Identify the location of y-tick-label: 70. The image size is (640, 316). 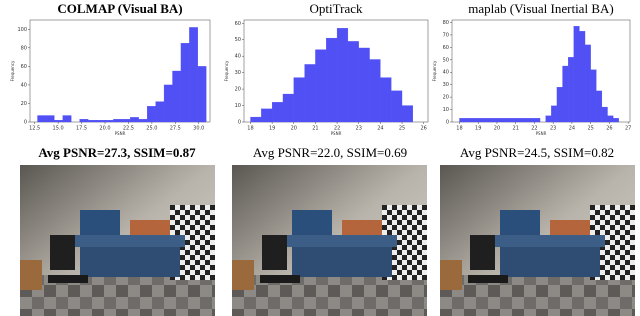
(446, 35).